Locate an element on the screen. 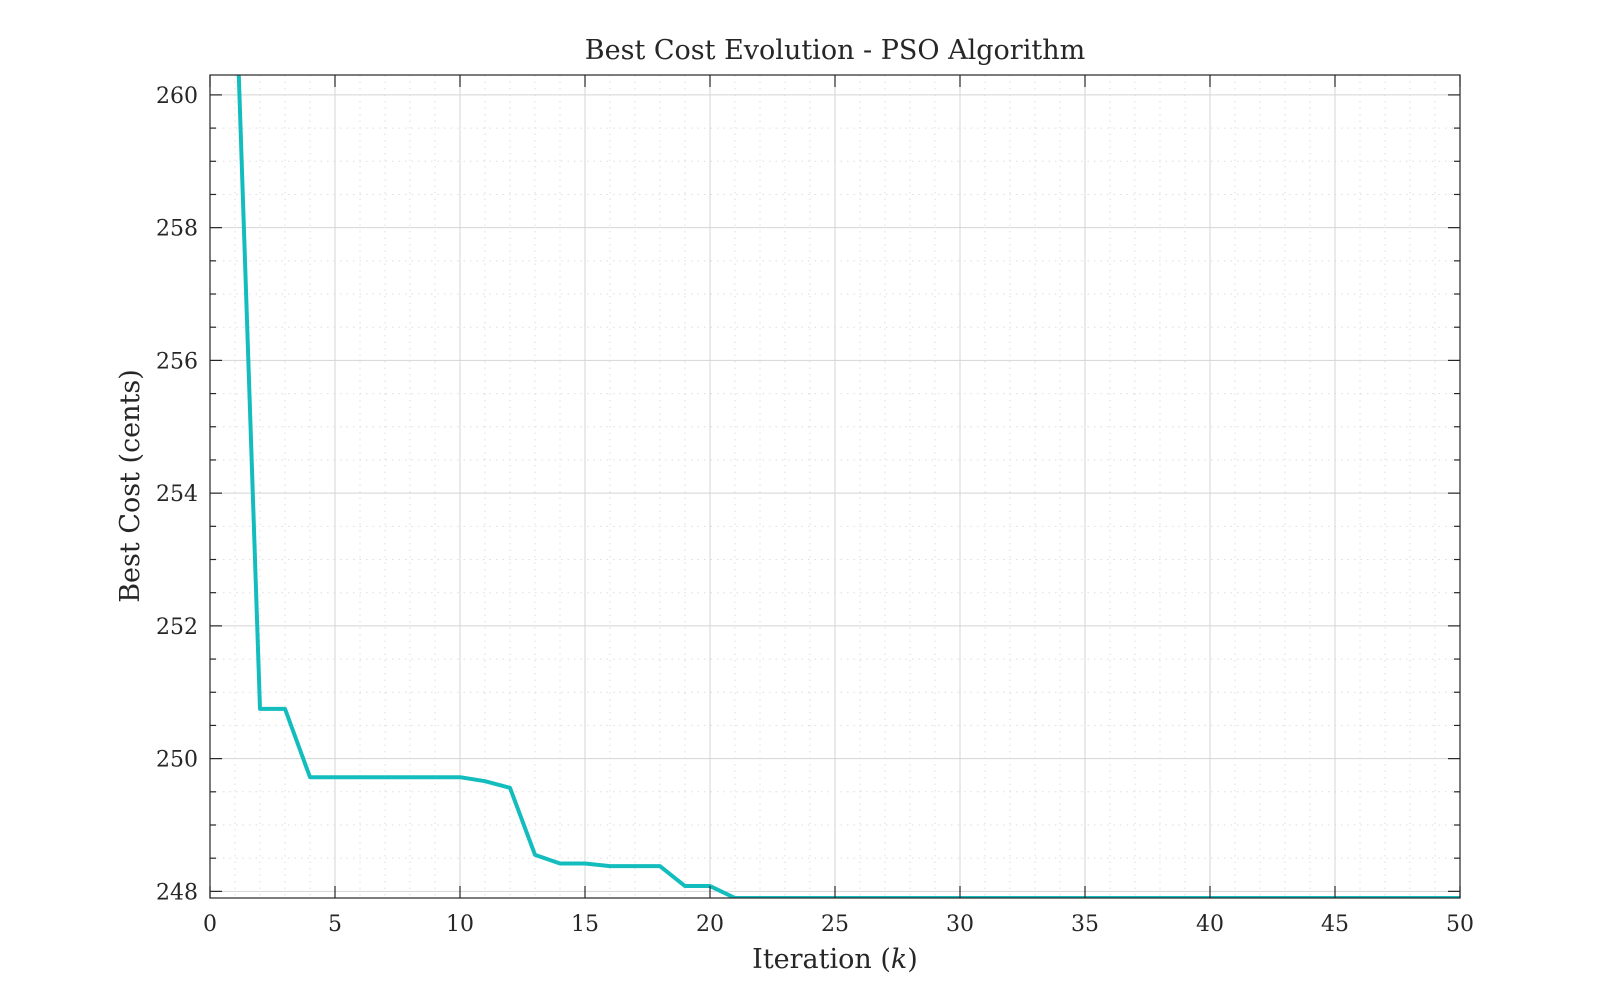 The height and width of the screenshot is (1000, 1600). y-tick-label: 248 is located at coordinates (177, 892).